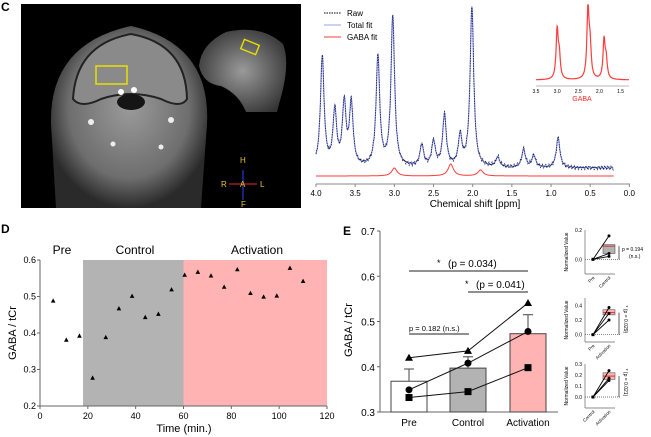 The image size is (651, 437). What do you see at coordinates (231, 416) in the screenshot?
I see `d-x-tick-label: 80` at bounding box center [231, 416].